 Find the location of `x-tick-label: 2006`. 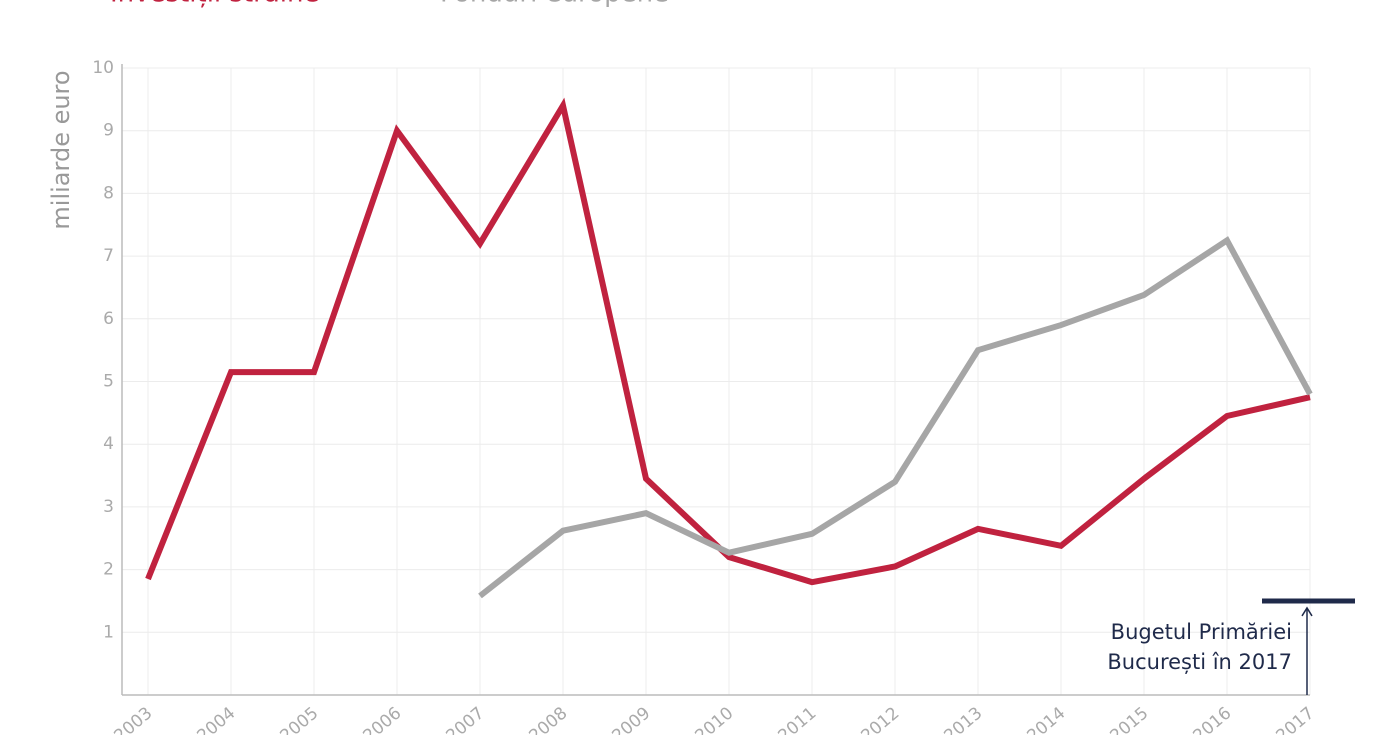

x-tick-label: 2006 is located at coordinates (382, 719).